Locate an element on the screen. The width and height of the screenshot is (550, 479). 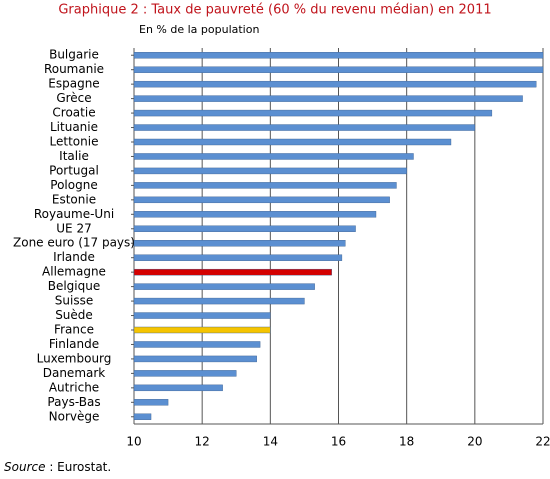
y-tick-label: Autriche is located at coordinates (74, 387).